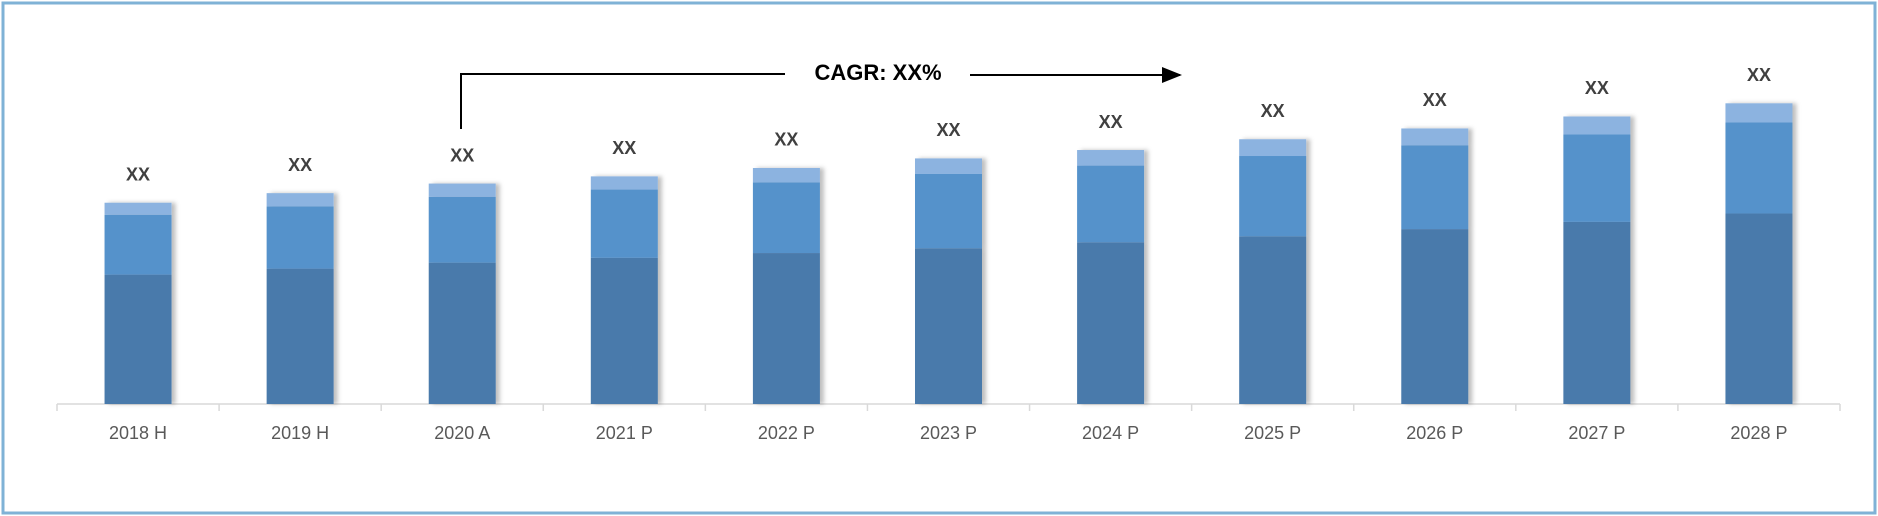 The height and width of the screenshot is (516, 1878). I want to click on x-tick-label: 2023 P, so click(948, 433).